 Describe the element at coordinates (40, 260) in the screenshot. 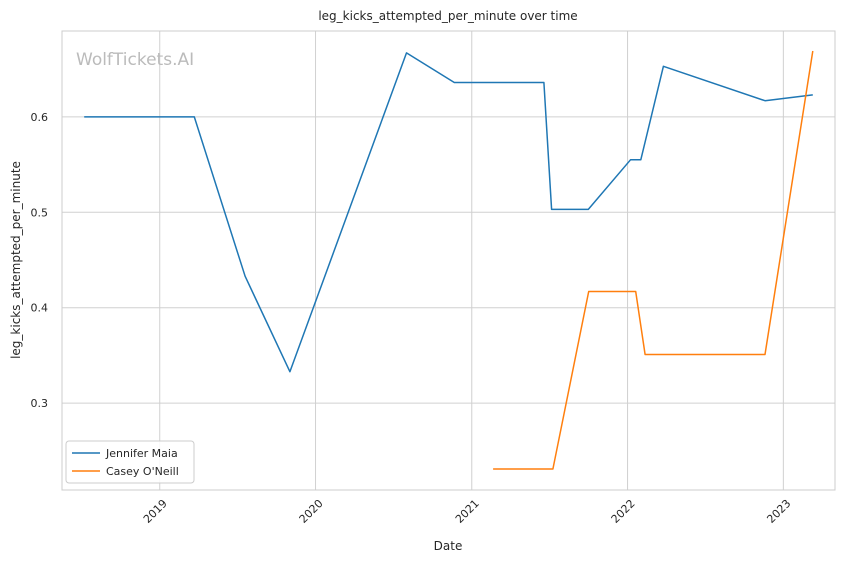

I see `y-tick-labels: 0.3 0.4 0.5 0.6` at that location.